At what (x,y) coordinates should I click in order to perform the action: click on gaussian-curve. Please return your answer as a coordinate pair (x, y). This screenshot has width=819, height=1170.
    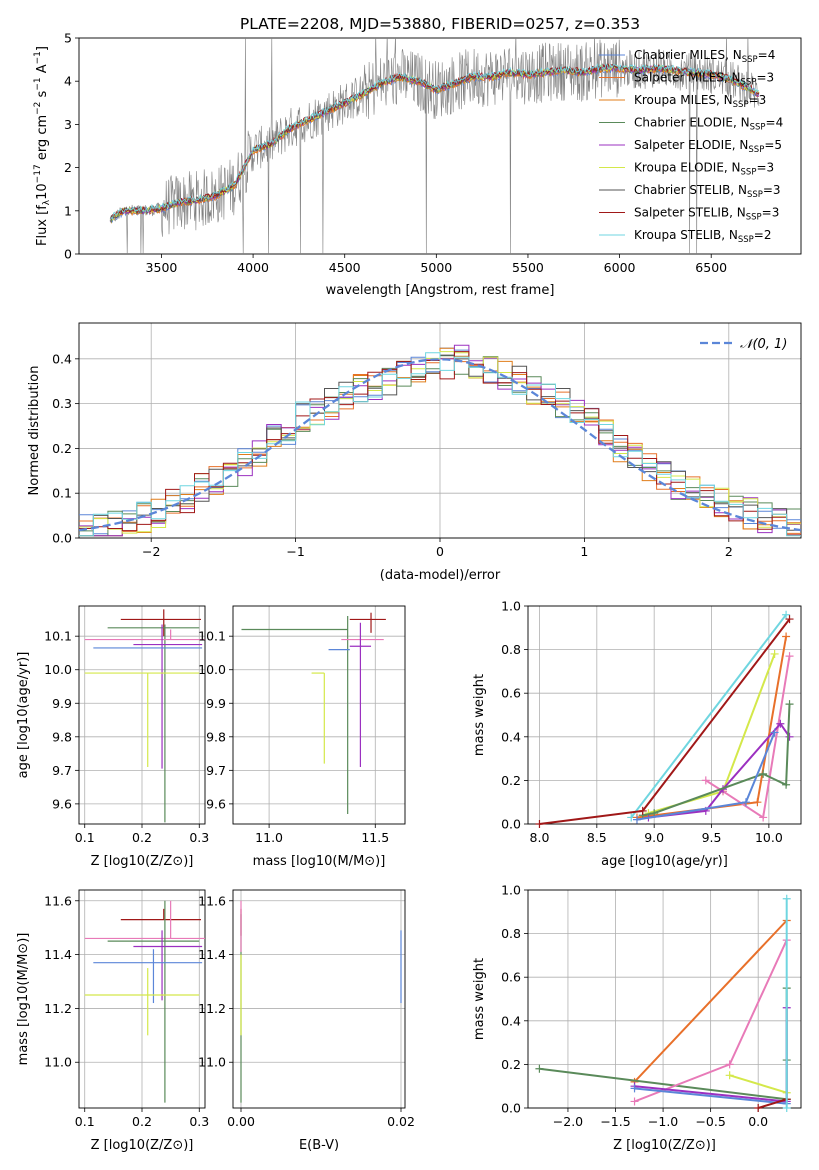
    Looking at the image, I should click on (440, 445).